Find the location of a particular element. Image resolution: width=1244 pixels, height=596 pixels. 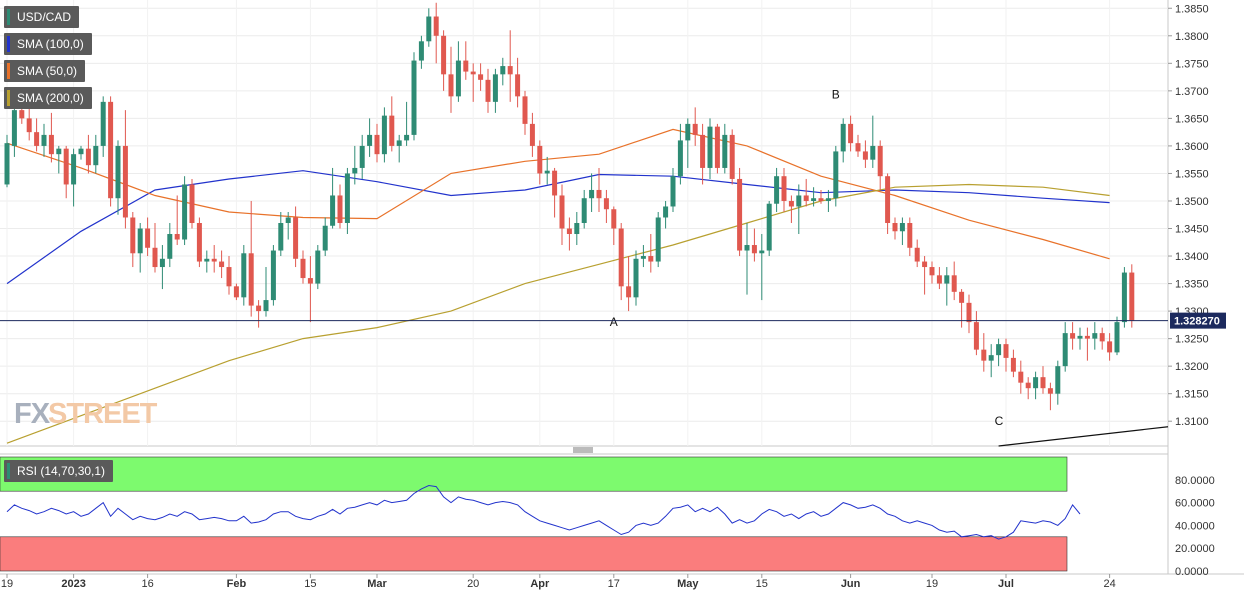

current-price-label: 1.328270 is located at coordinates (1197, 322).